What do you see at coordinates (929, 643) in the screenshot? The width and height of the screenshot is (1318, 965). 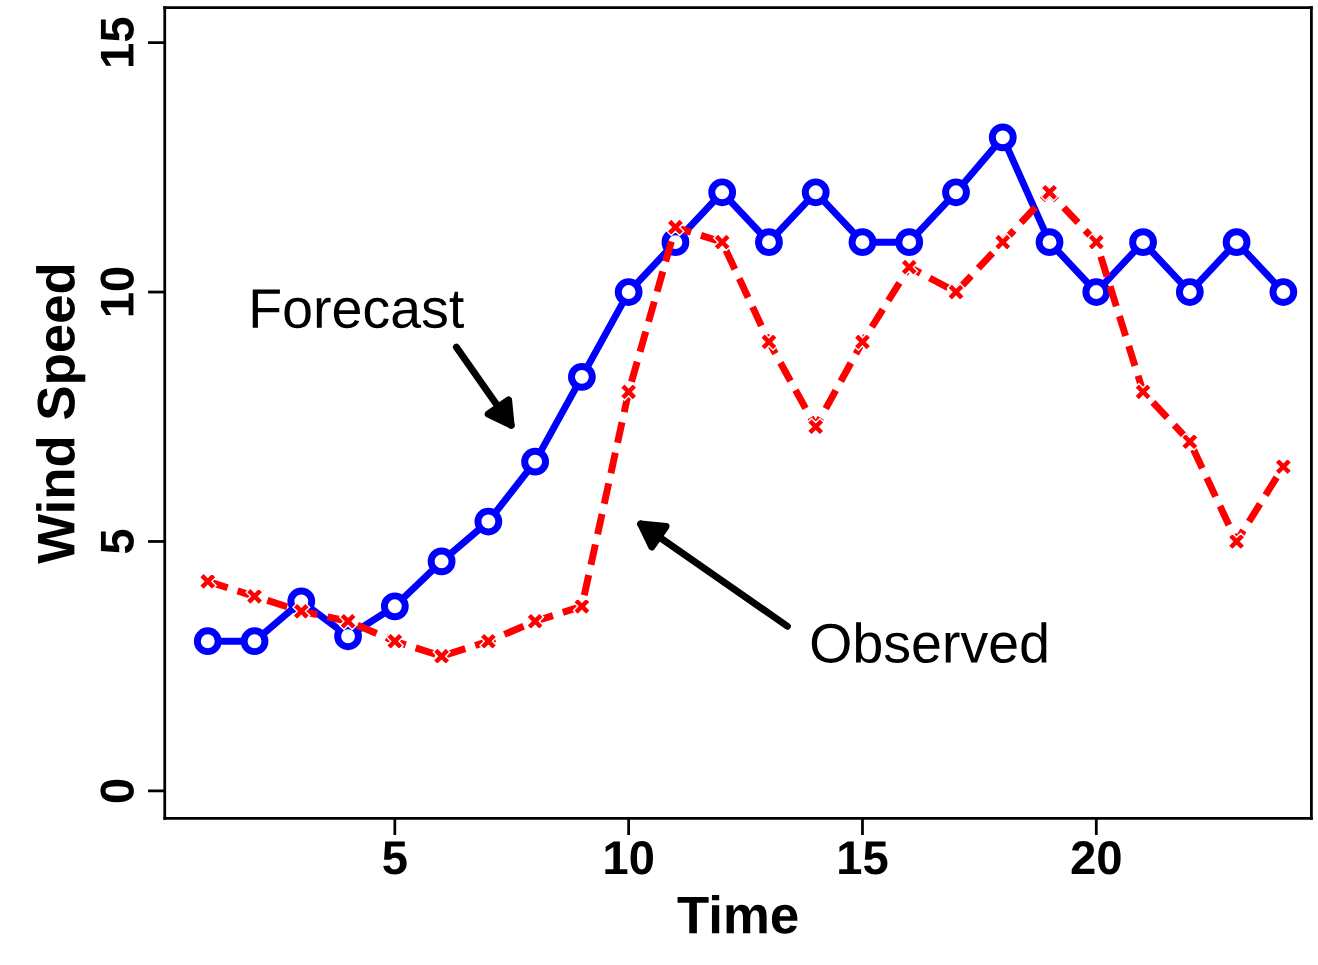 I see `annotation: Observed` at bounding box center [929, 643].